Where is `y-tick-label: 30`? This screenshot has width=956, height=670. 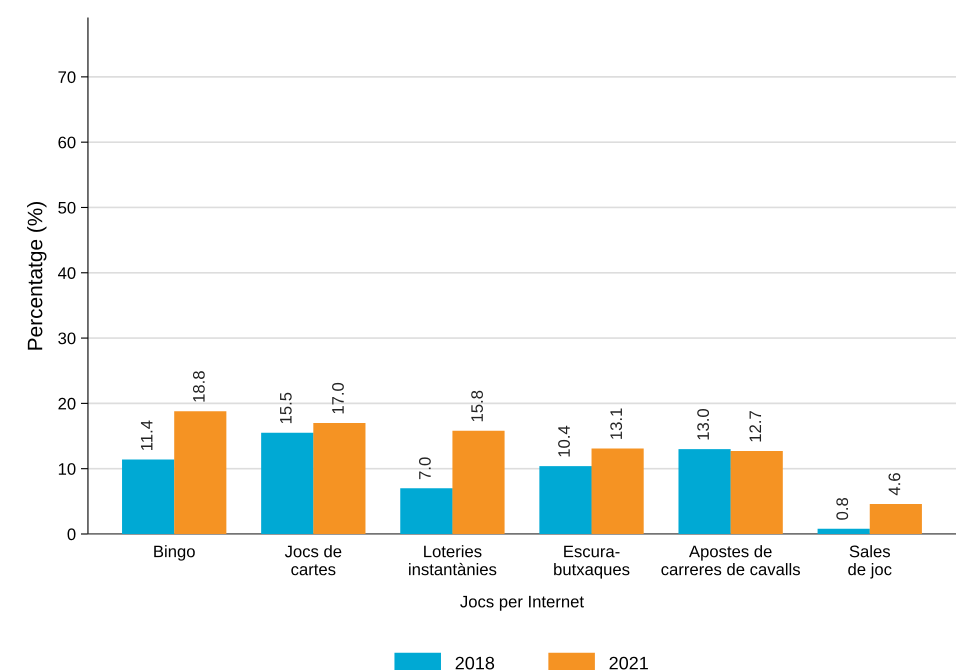
y-tick-label: 30 is located at coordinates (67, 338).